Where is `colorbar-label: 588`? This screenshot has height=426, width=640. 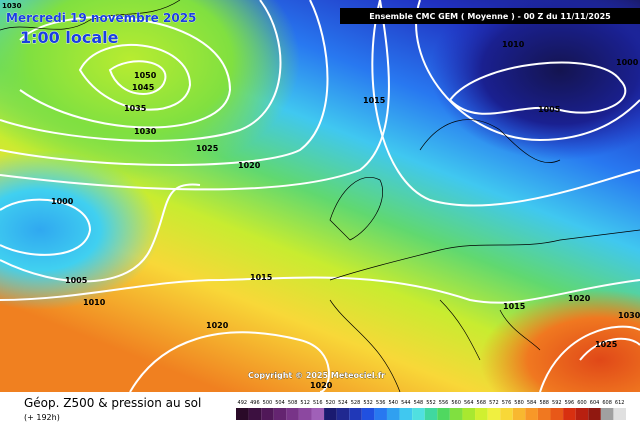 colorbar-label: 588 is located at coordinates (544, 403).